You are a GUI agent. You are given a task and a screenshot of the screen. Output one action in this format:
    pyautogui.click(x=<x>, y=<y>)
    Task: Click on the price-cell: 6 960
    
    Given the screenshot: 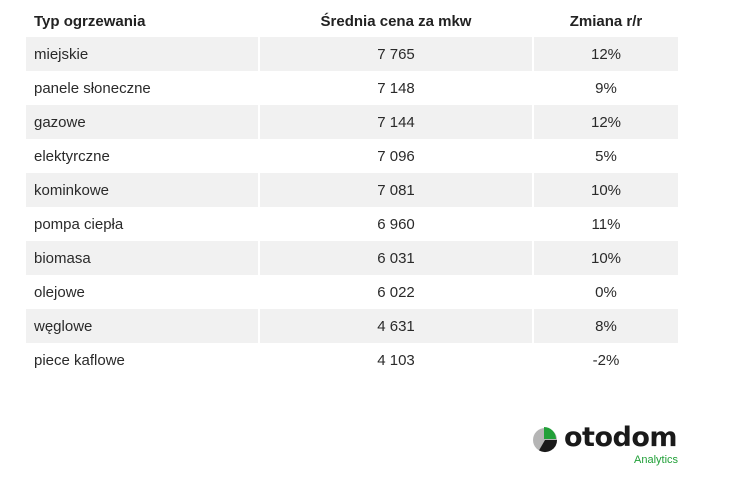 What is the action you would take?
    pyautogui.click(x=396, y=224)
    